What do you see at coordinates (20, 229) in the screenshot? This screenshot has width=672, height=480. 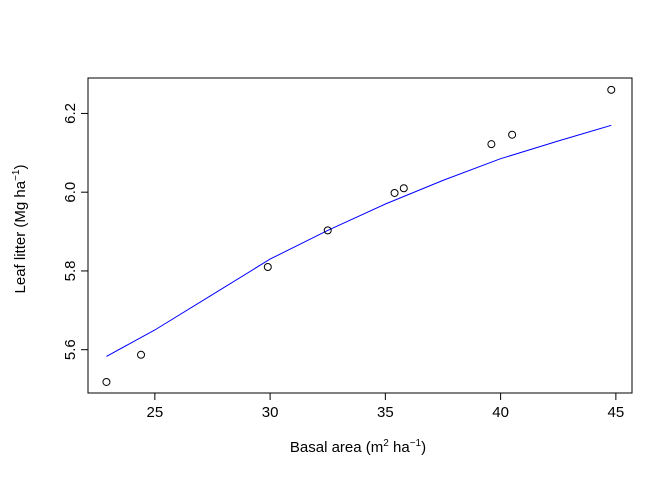 I see `y-axis-title: Leaf litter (Mg ha−1)` at bounding box center [20, 229].